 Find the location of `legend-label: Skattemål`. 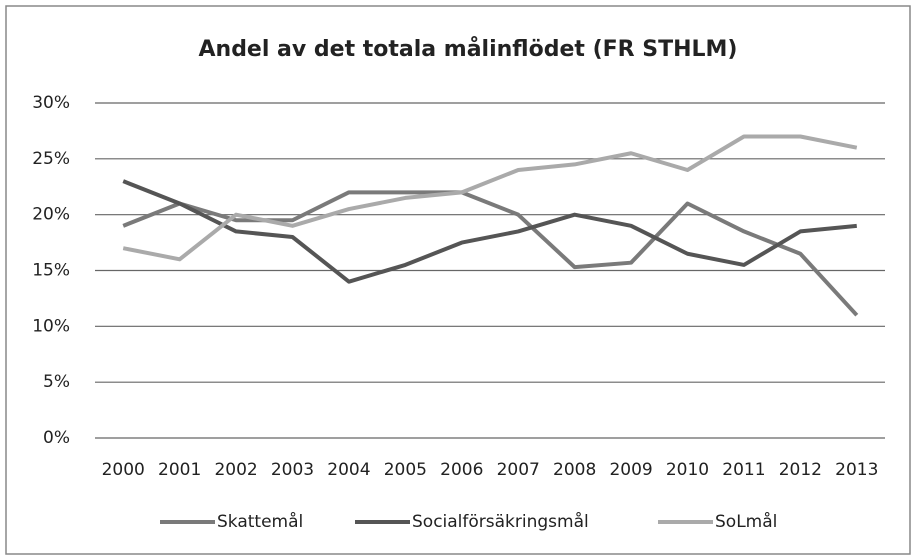

legend-label: Skattemål is located at coordinates (260, 521).